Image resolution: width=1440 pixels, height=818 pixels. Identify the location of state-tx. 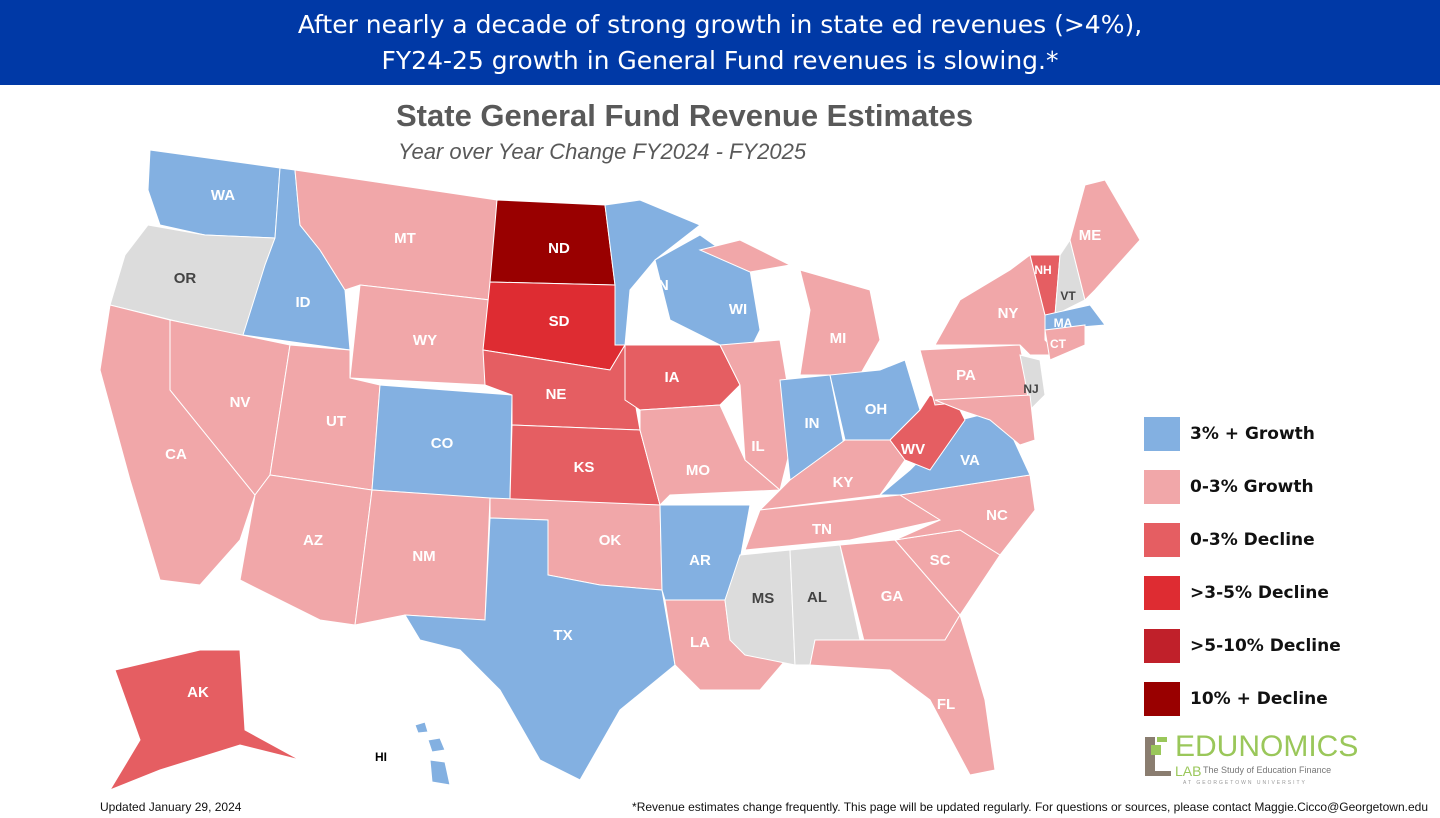
(540, 649).